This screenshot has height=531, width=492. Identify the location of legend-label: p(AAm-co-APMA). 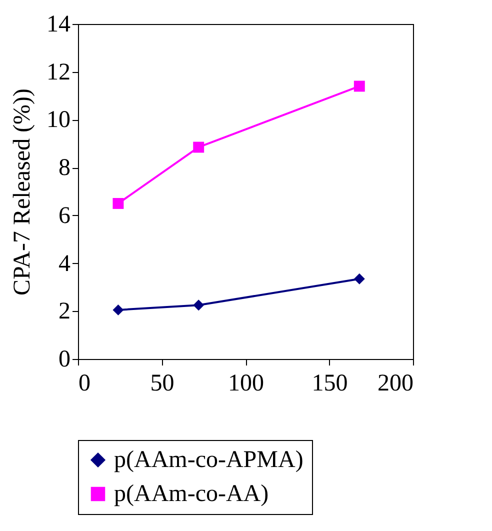
(209, 460).